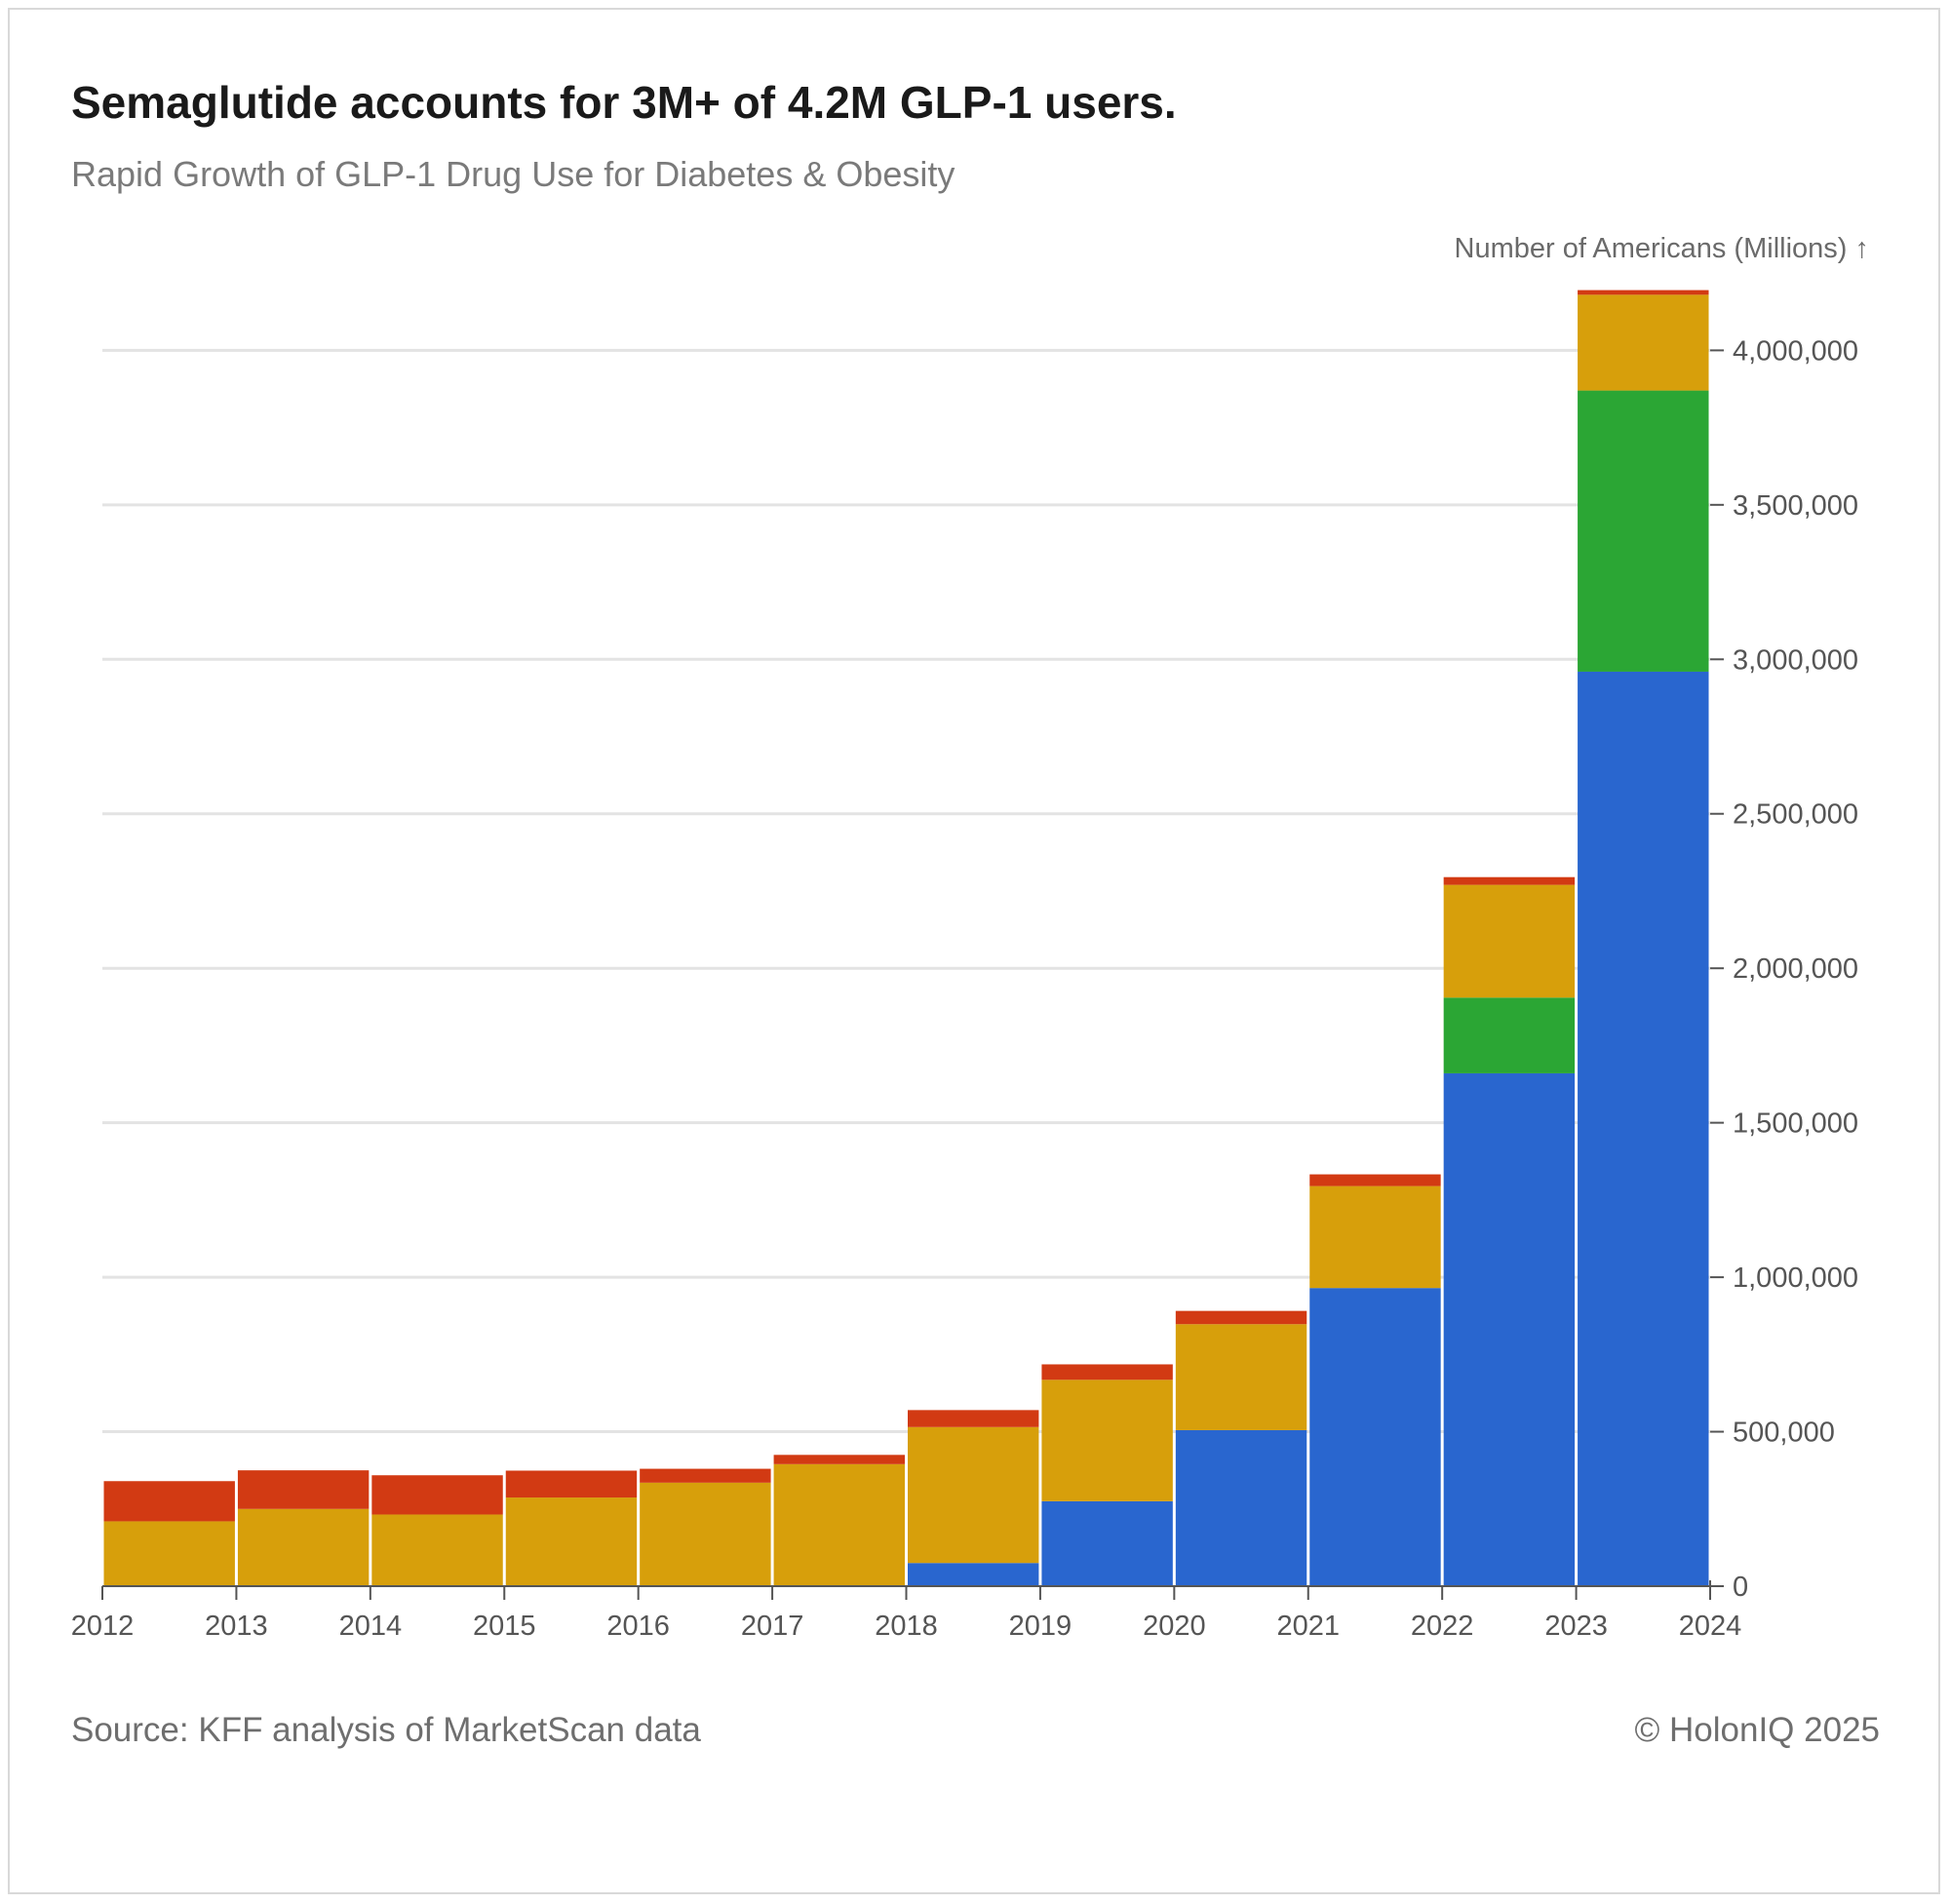 This screenshot has width=1950, height=1904. What do you see at coordinates (1509, 1035) in the screenshot?
I see `bar-tirzepatide-2022` at bounding box center [1509, 1035].